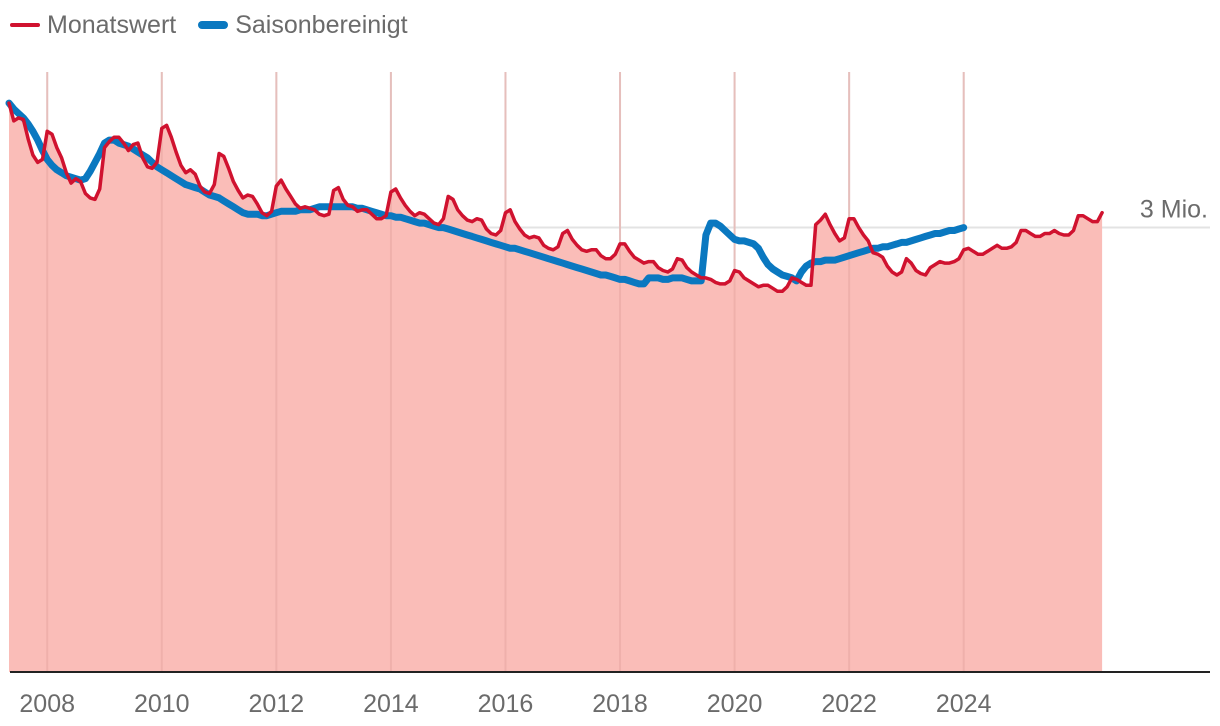  I want to click on legend-item-monatswert: Monatswert, so click(93, 25).